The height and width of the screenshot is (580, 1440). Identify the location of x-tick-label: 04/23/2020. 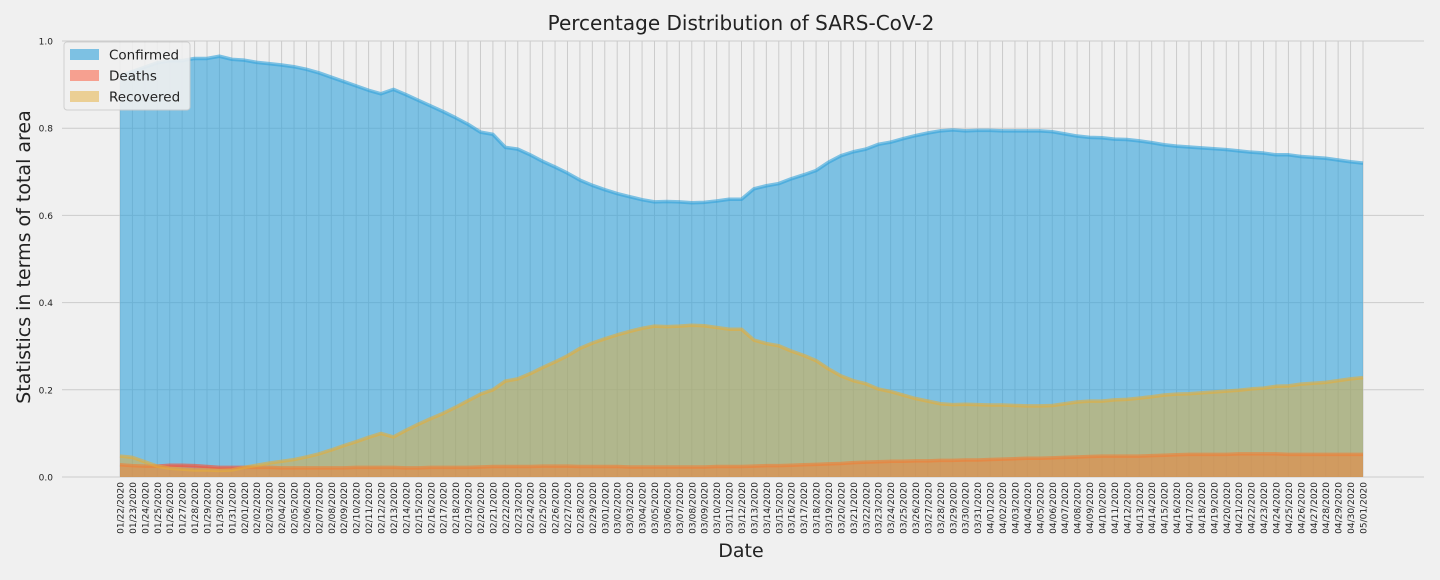
(1265, 508).